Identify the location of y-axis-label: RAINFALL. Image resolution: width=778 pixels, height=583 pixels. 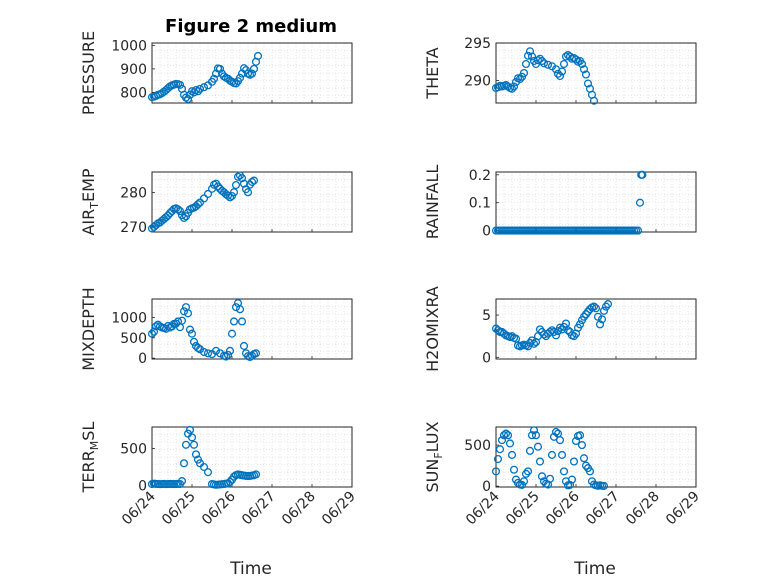
(432, 202).